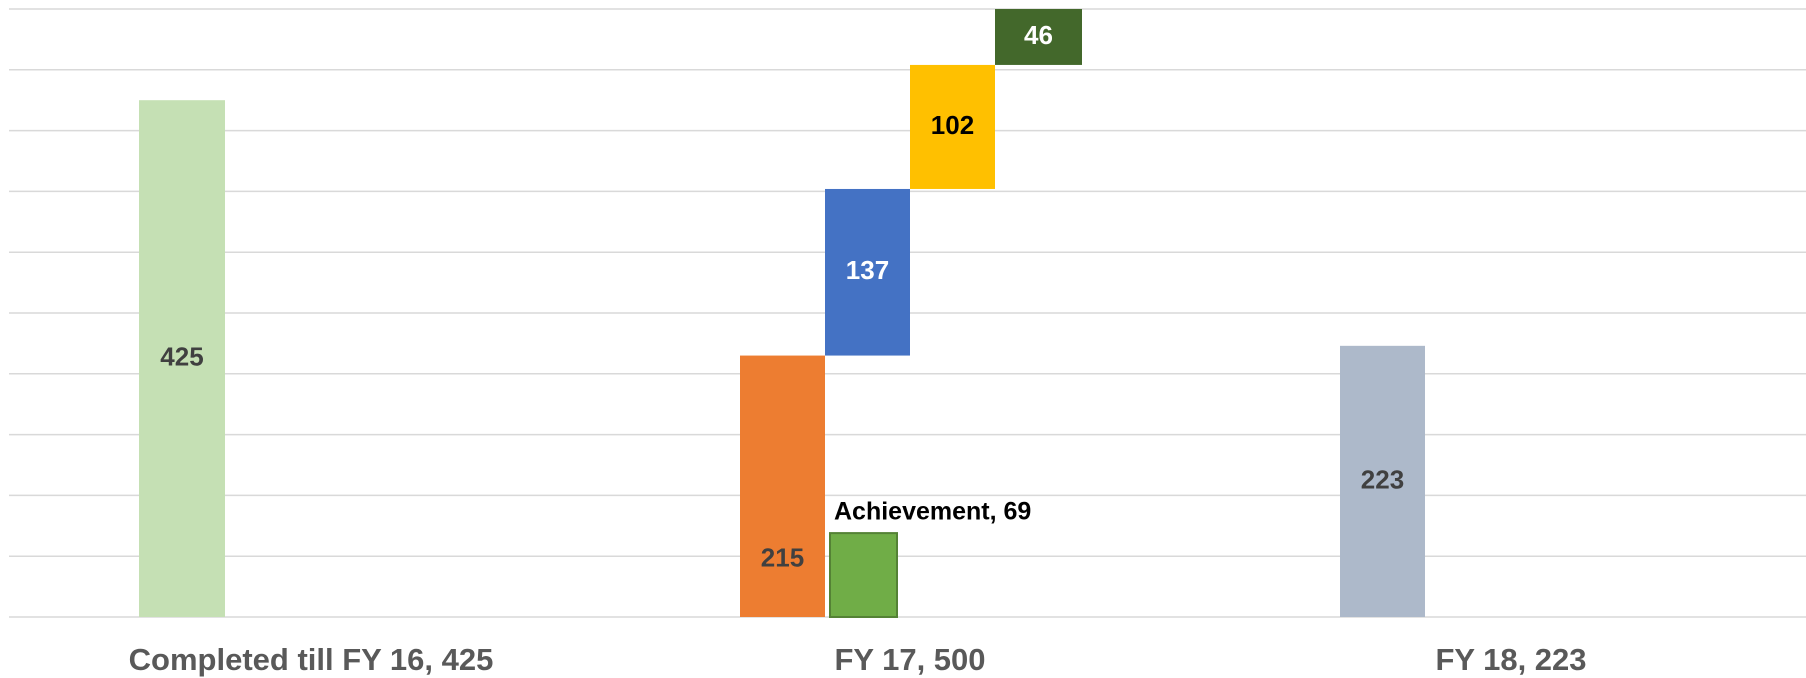  I want to click on data-label: 425, so click(181, 356).